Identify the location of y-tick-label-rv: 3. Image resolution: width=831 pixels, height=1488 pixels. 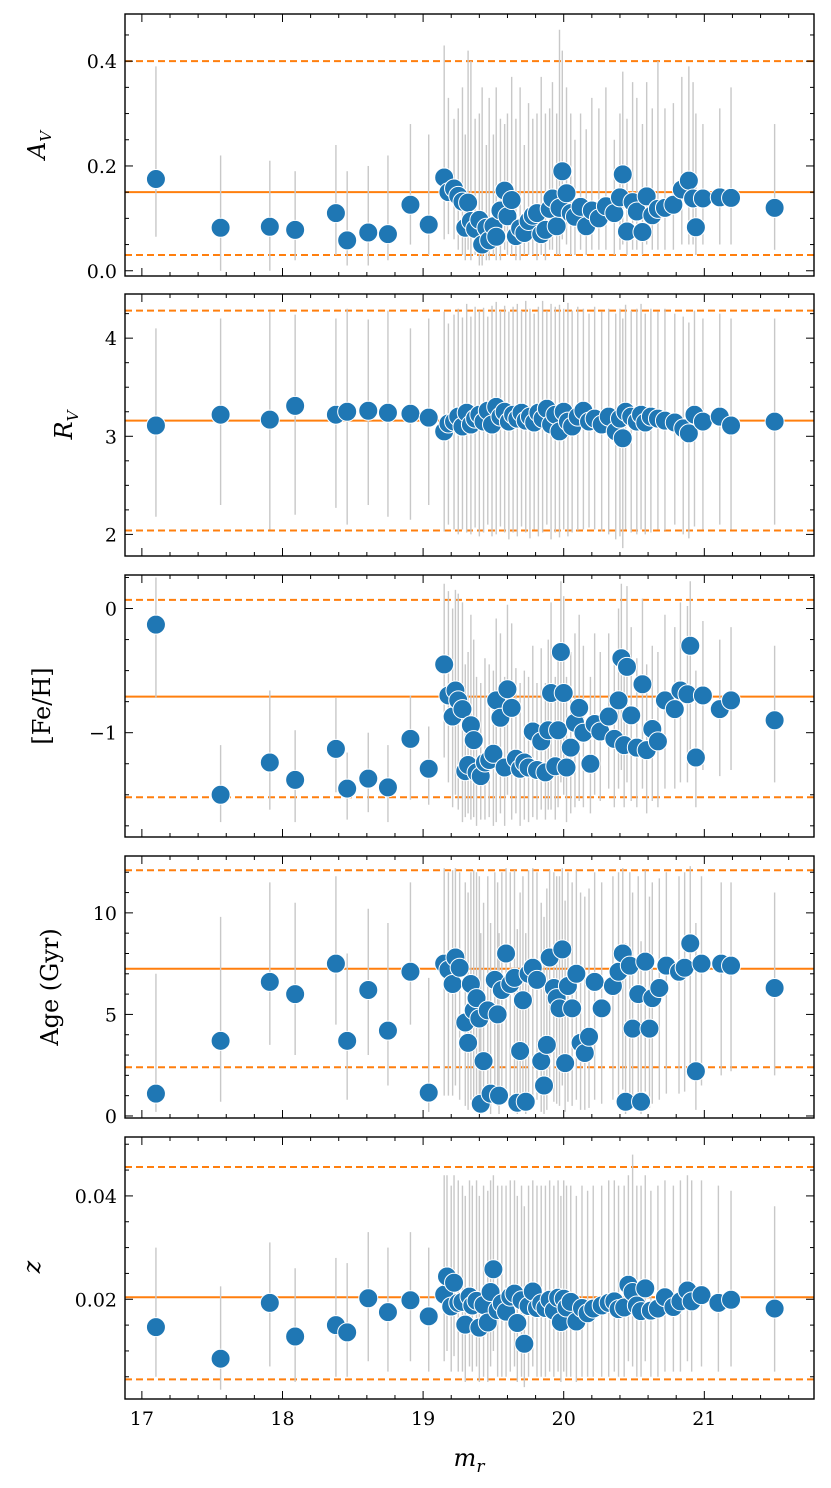
(111, 437).